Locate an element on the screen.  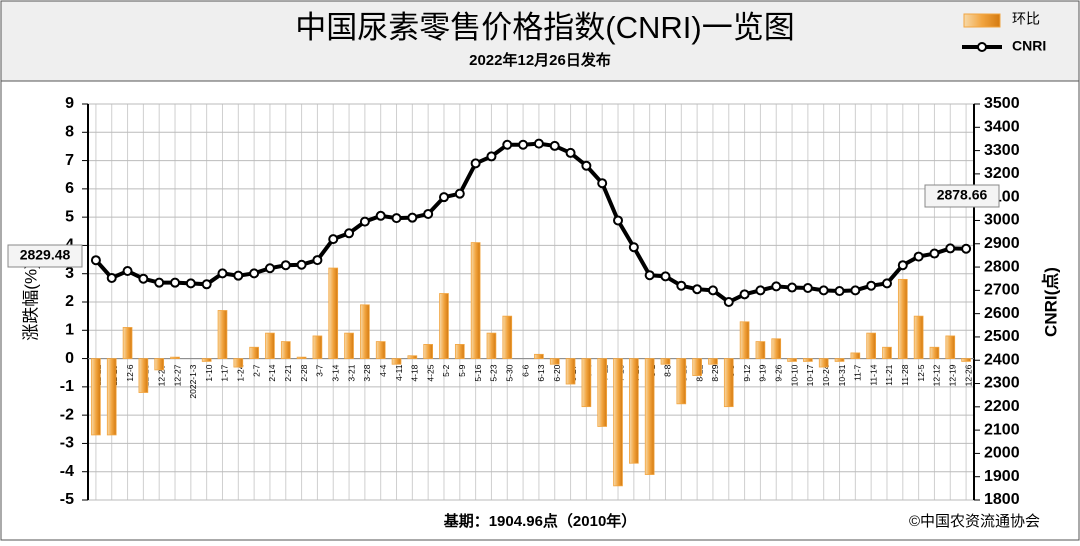
y2-tick-label: 1800 is located at coordinates (1002, 499).